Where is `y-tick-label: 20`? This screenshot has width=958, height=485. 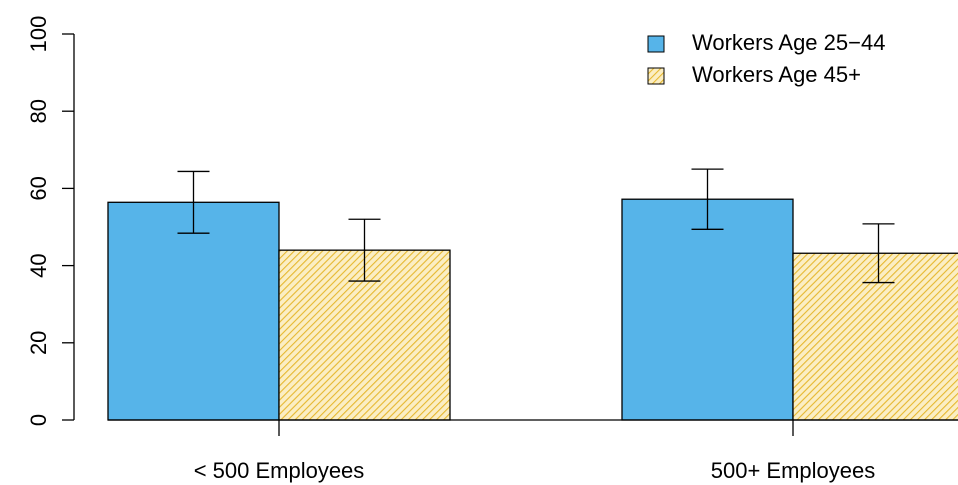 y-tick-label: 20 is located at coordinates (38, 343).